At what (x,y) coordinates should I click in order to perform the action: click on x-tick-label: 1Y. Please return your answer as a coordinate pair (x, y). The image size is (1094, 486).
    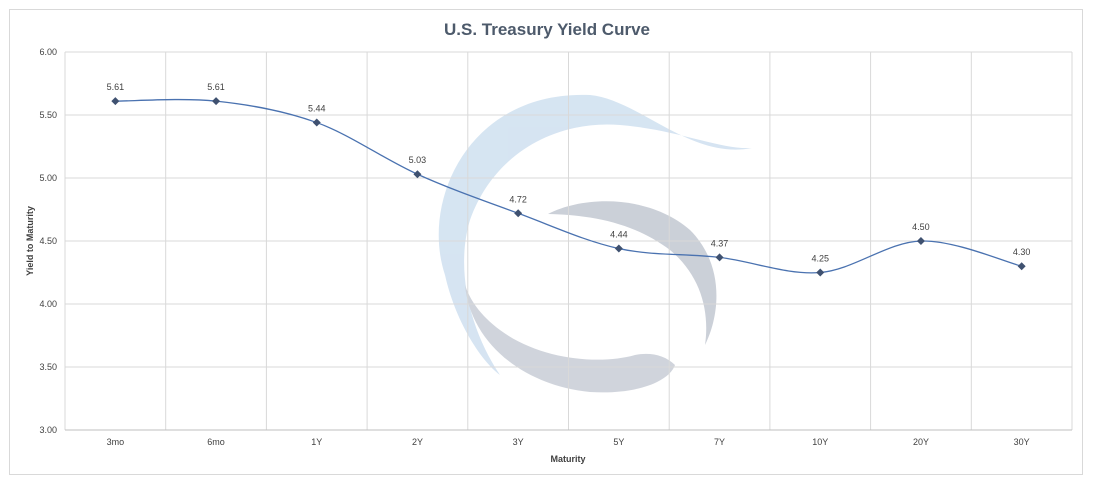
    Looking at the image, I should click on (316, 442).